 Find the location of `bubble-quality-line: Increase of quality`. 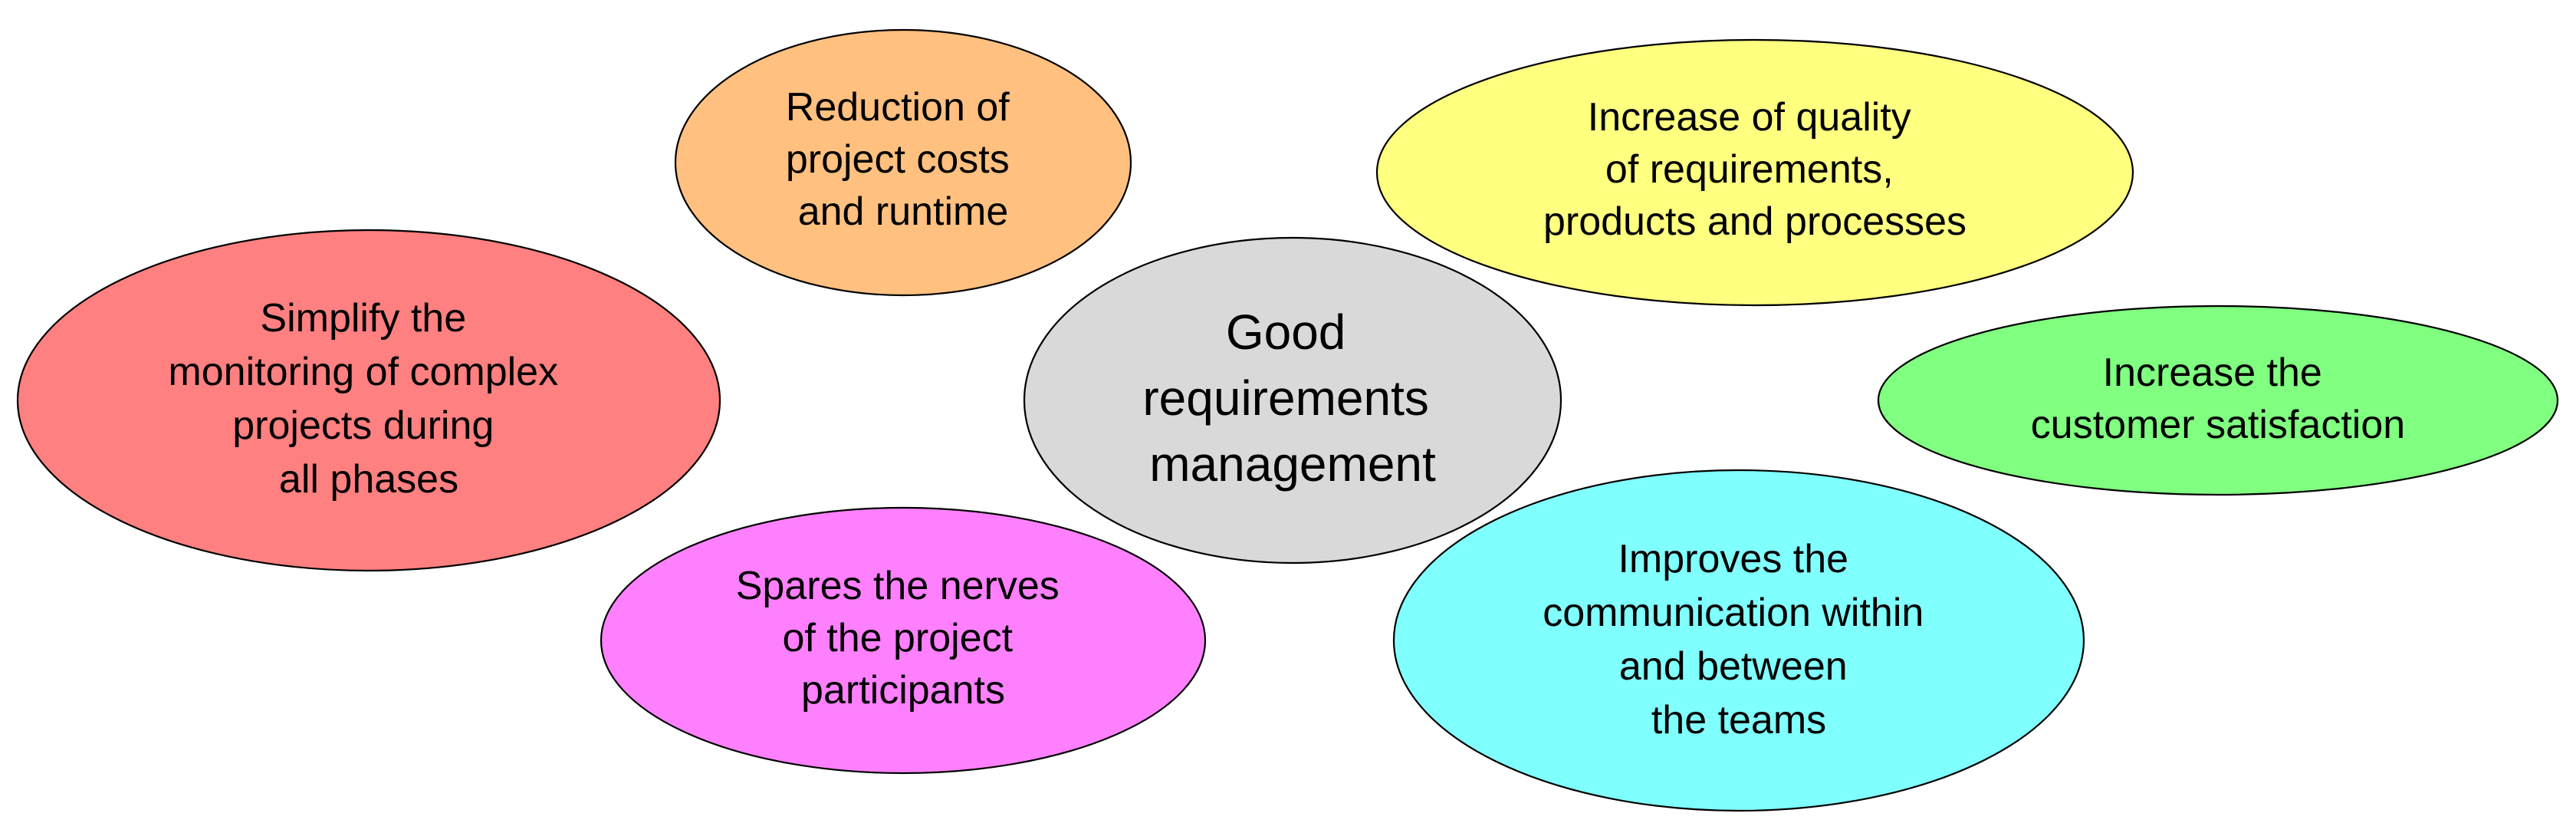

bubble-quality-line: Increase of quality is located at coordinates (1750, 118).